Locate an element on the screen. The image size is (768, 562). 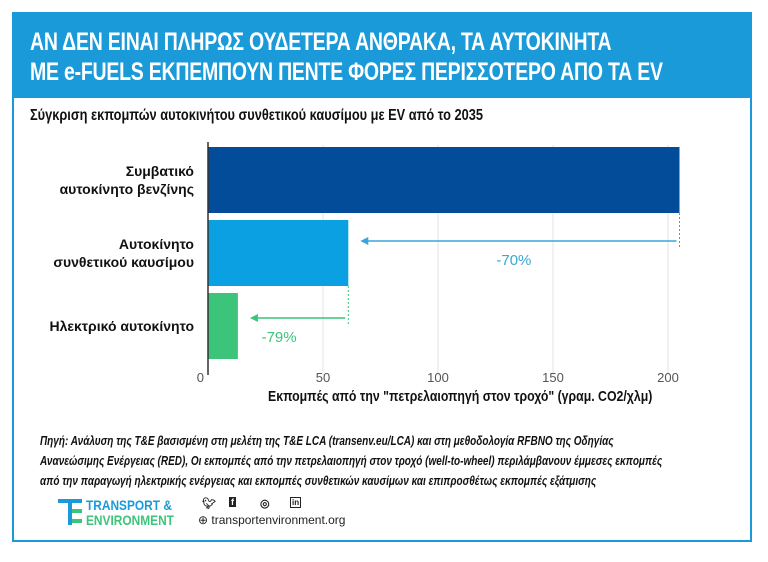
x-tick-label: 0 is located at coordinates (200, 377).